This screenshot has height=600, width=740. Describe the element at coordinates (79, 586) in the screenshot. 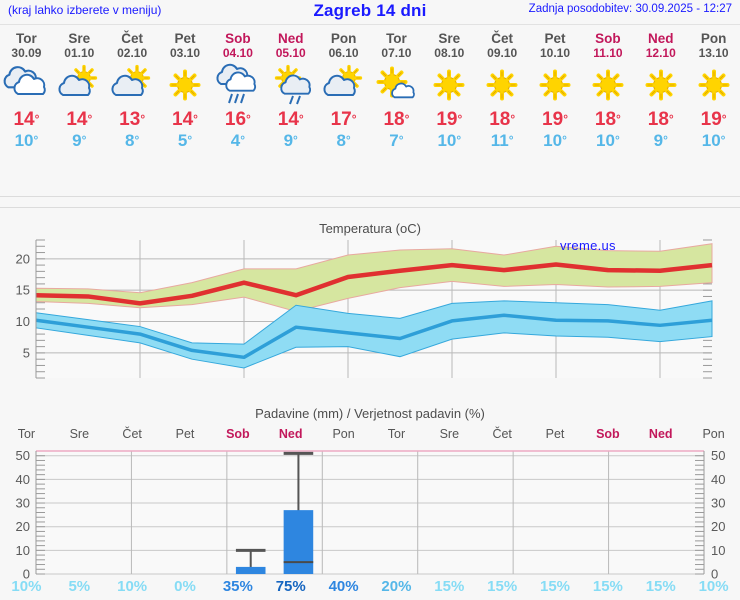

I see `precip-probability: 5%` at that location.